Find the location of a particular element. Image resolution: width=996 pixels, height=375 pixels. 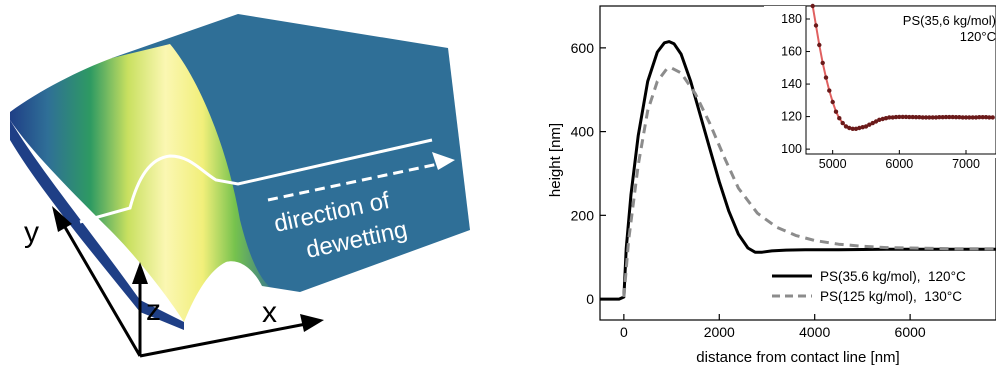

main-x-axis-label: distance from contact line [nm] is located at coordinates (797, 357).